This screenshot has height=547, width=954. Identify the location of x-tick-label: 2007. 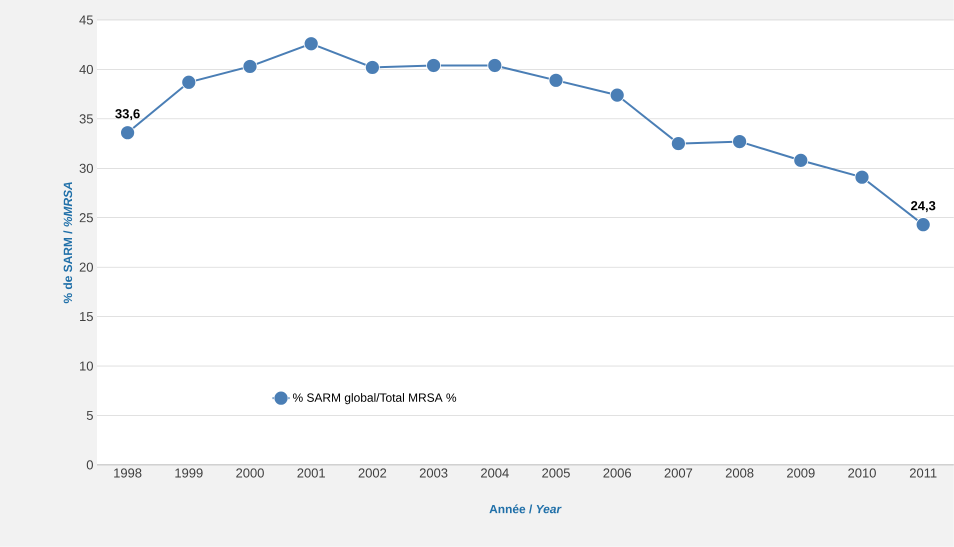
(678, 473).